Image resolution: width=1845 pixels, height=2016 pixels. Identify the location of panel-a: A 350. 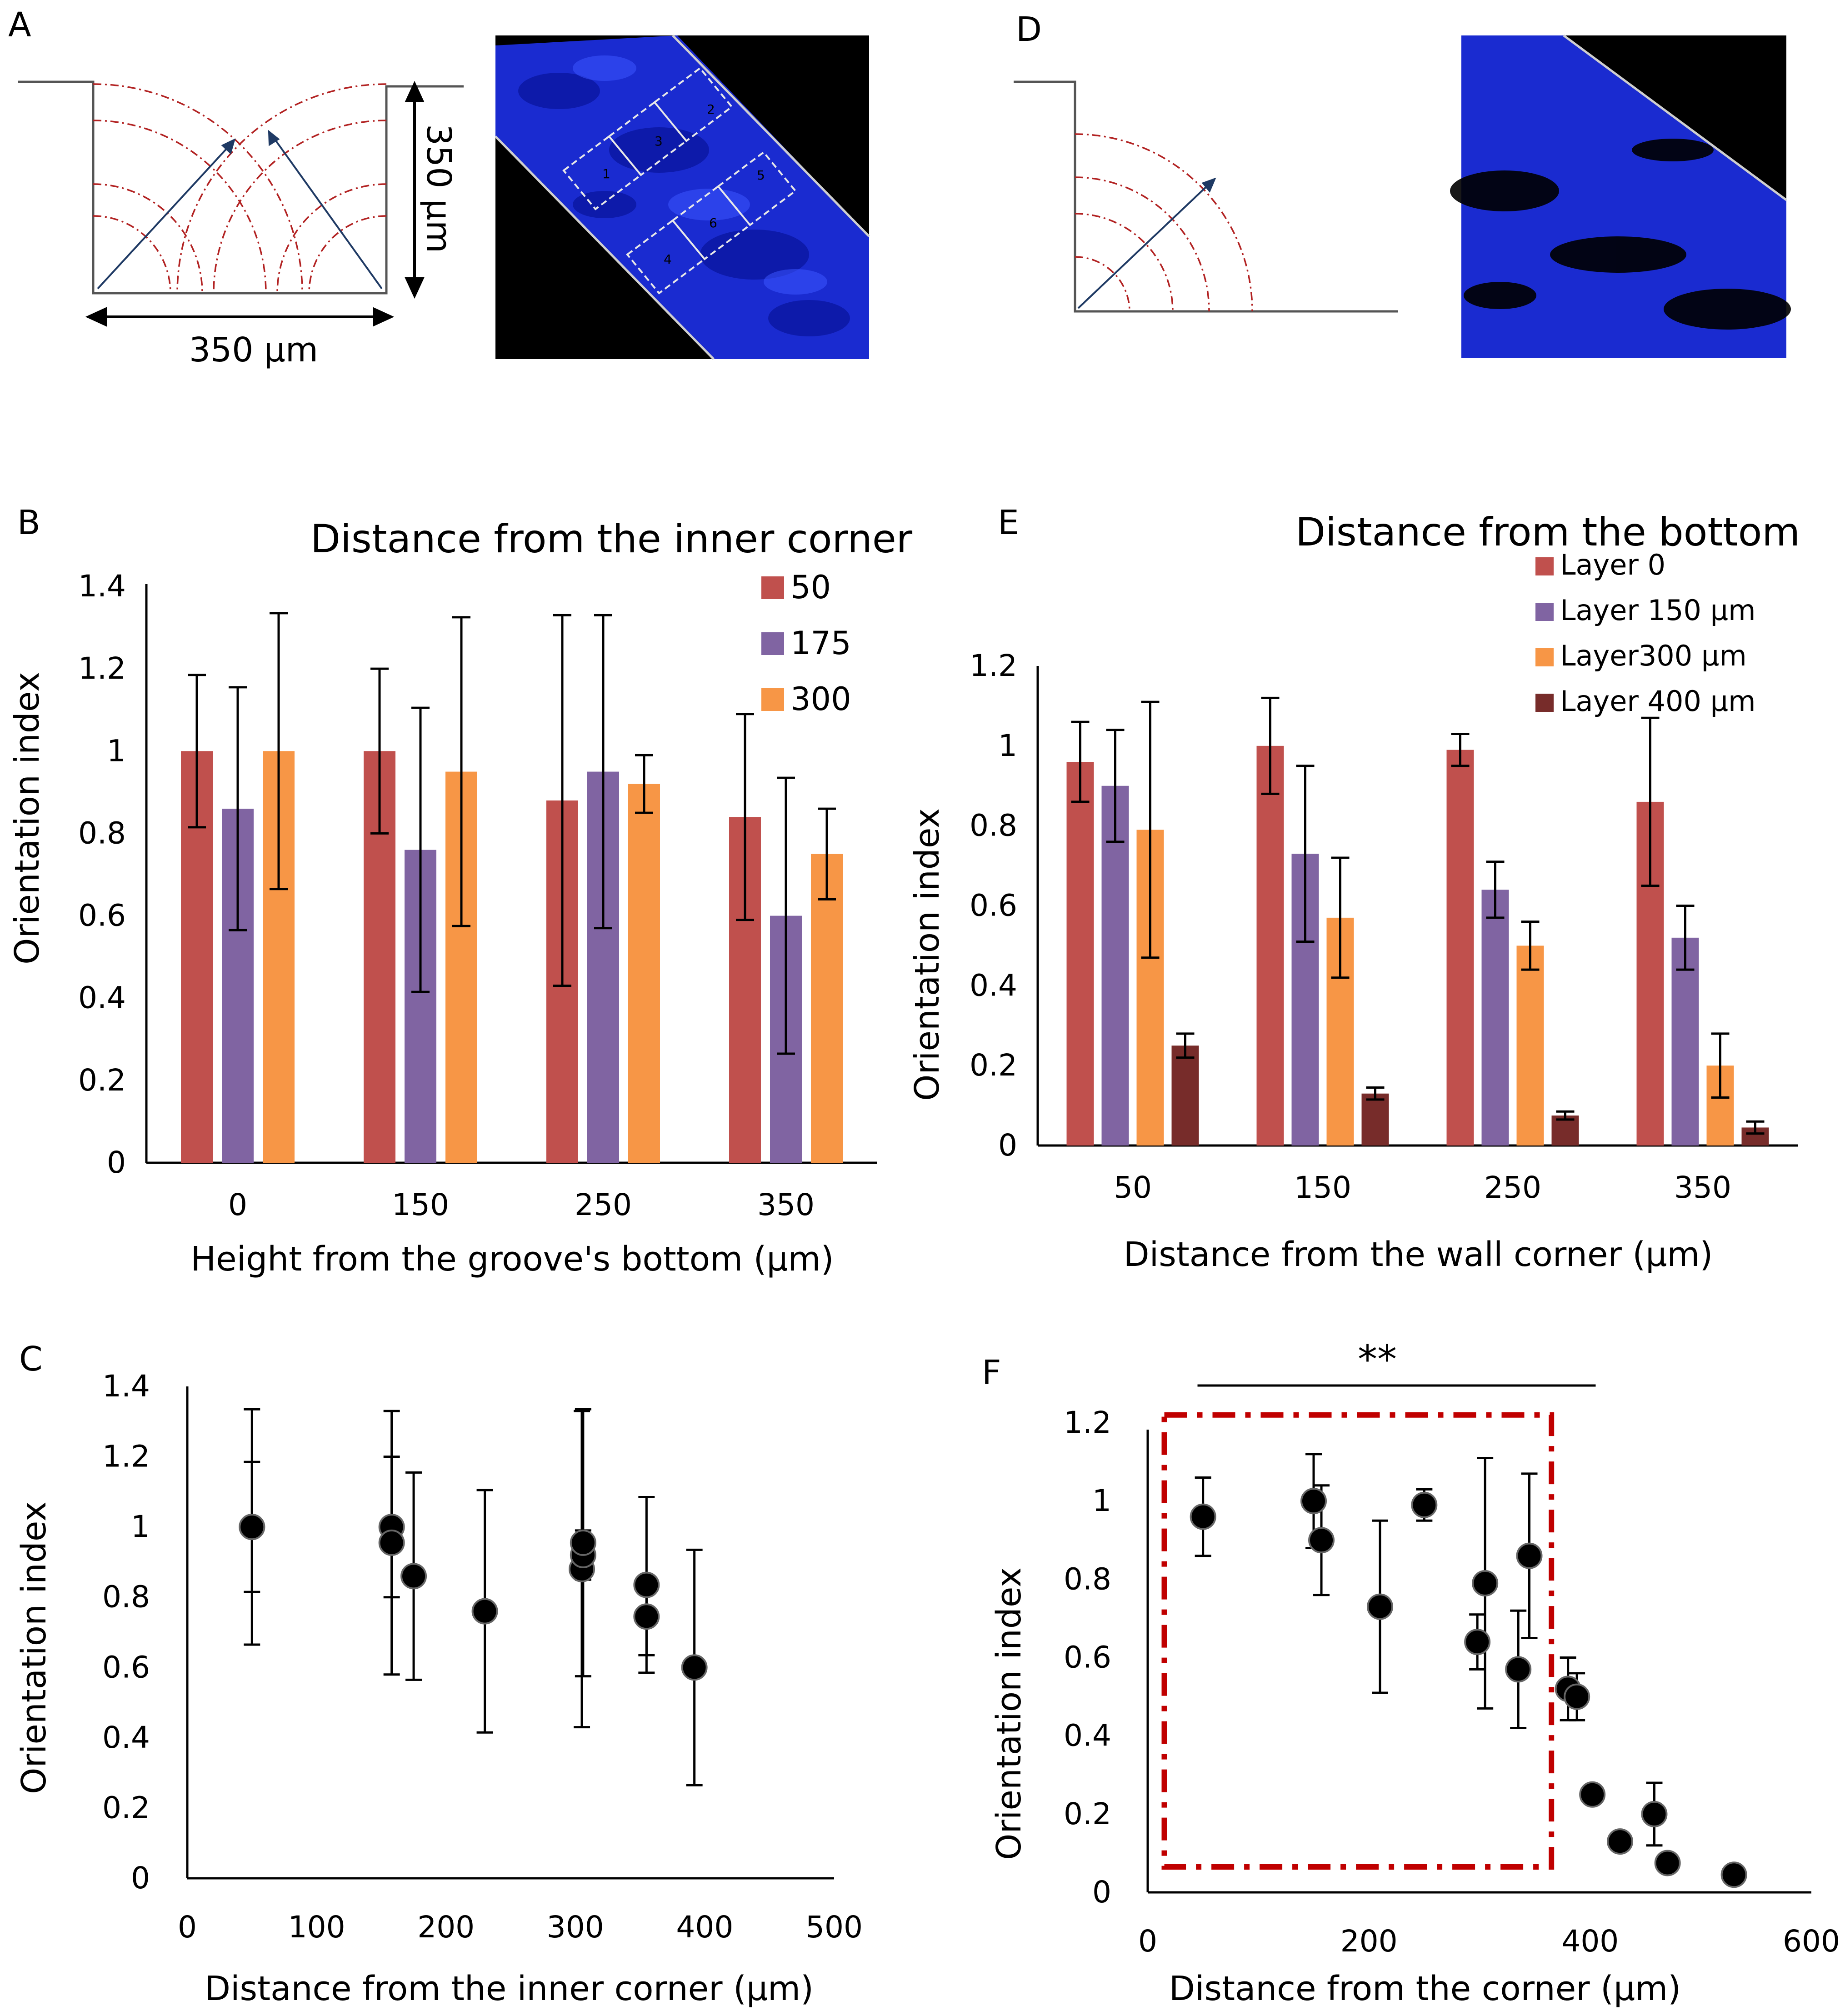
(439, 187).